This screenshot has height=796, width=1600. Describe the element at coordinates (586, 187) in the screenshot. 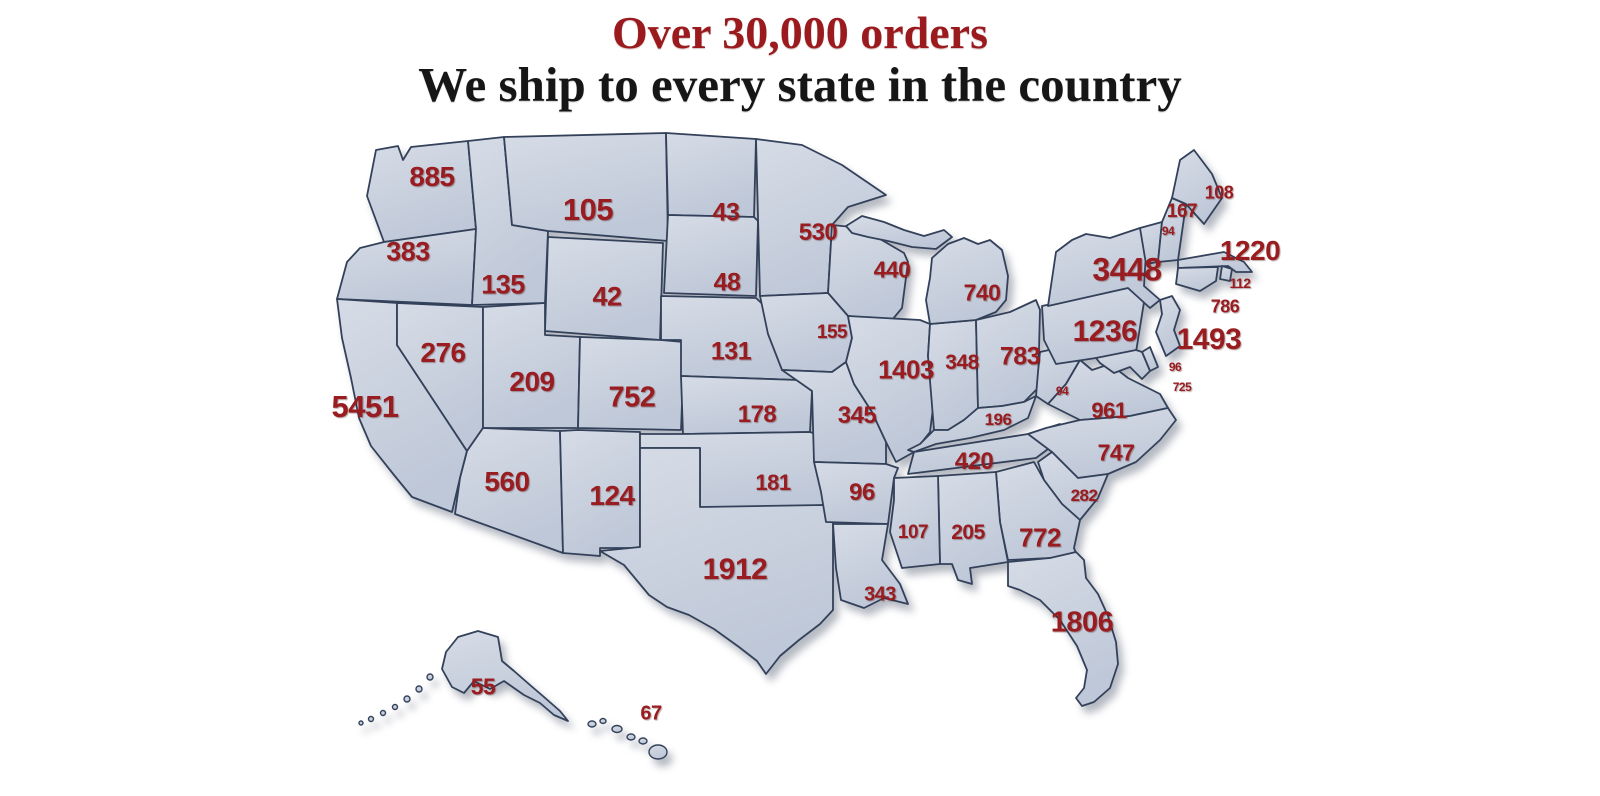

I see `state-mt-shape` at that location.